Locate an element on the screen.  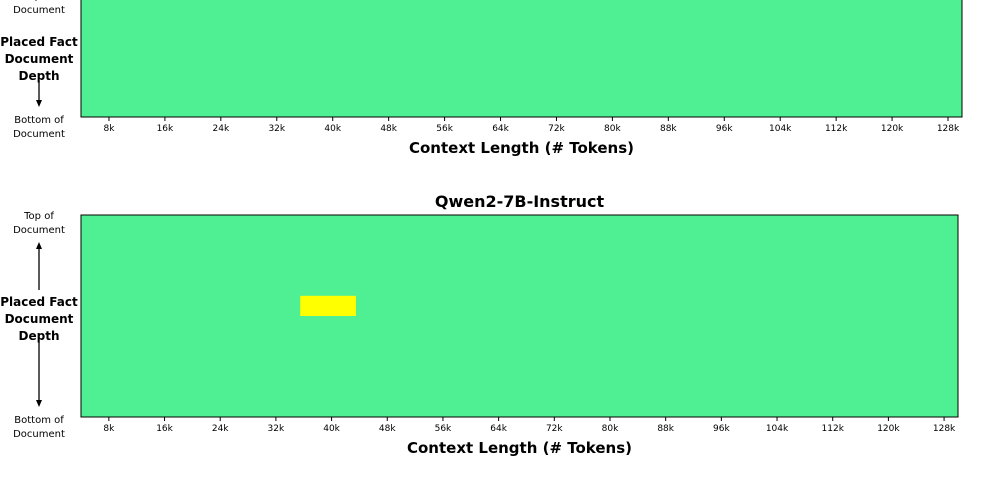
heatmap-cell-highlight is located at coordinates (328, 305).